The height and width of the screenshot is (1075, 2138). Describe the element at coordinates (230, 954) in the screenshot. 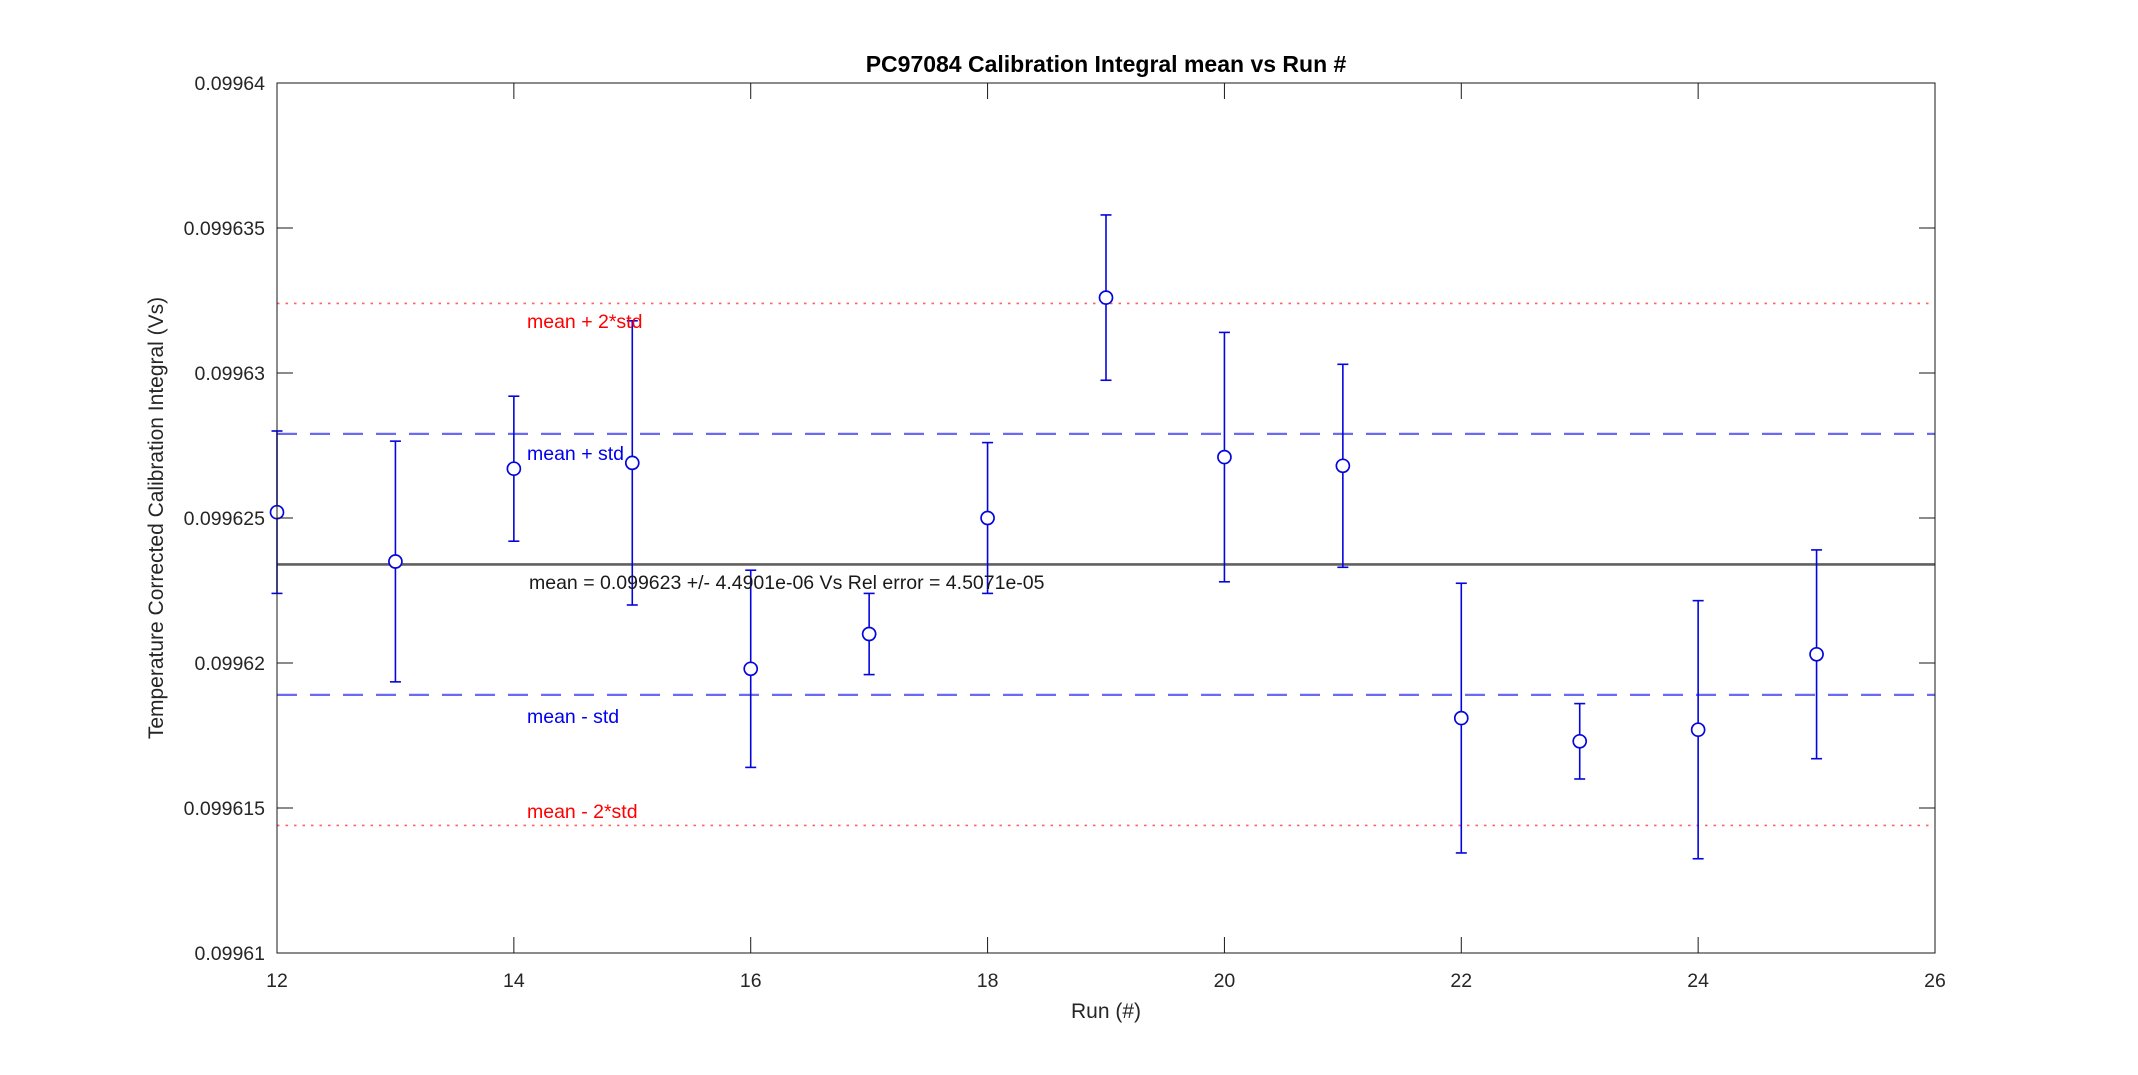

I see `y-tick-label: 0.09961` at that location.